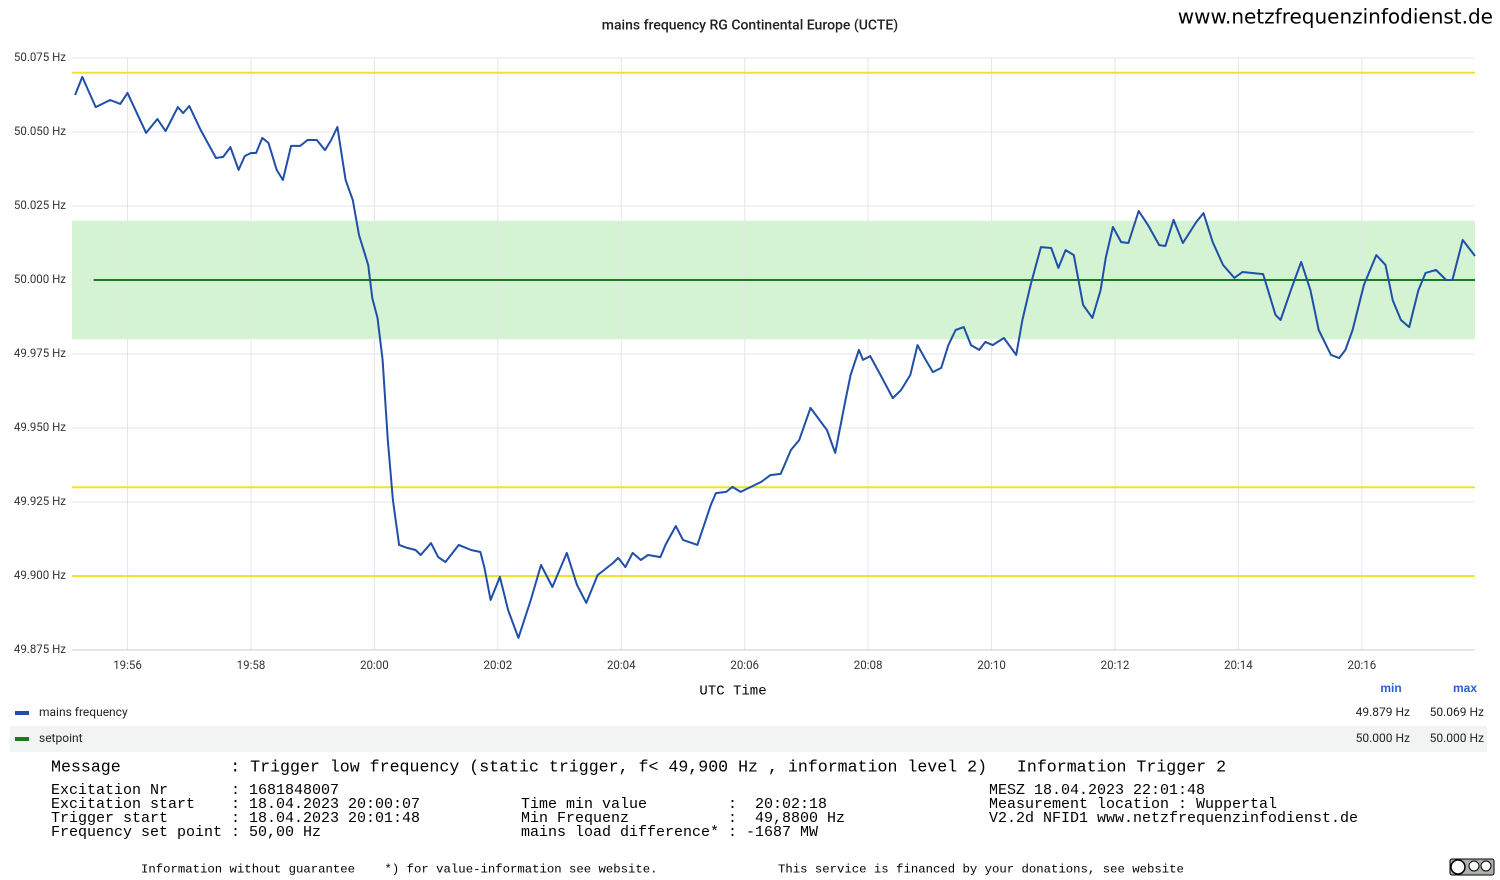  I want to click on legend-label: mains frequency, so click(83, 712).